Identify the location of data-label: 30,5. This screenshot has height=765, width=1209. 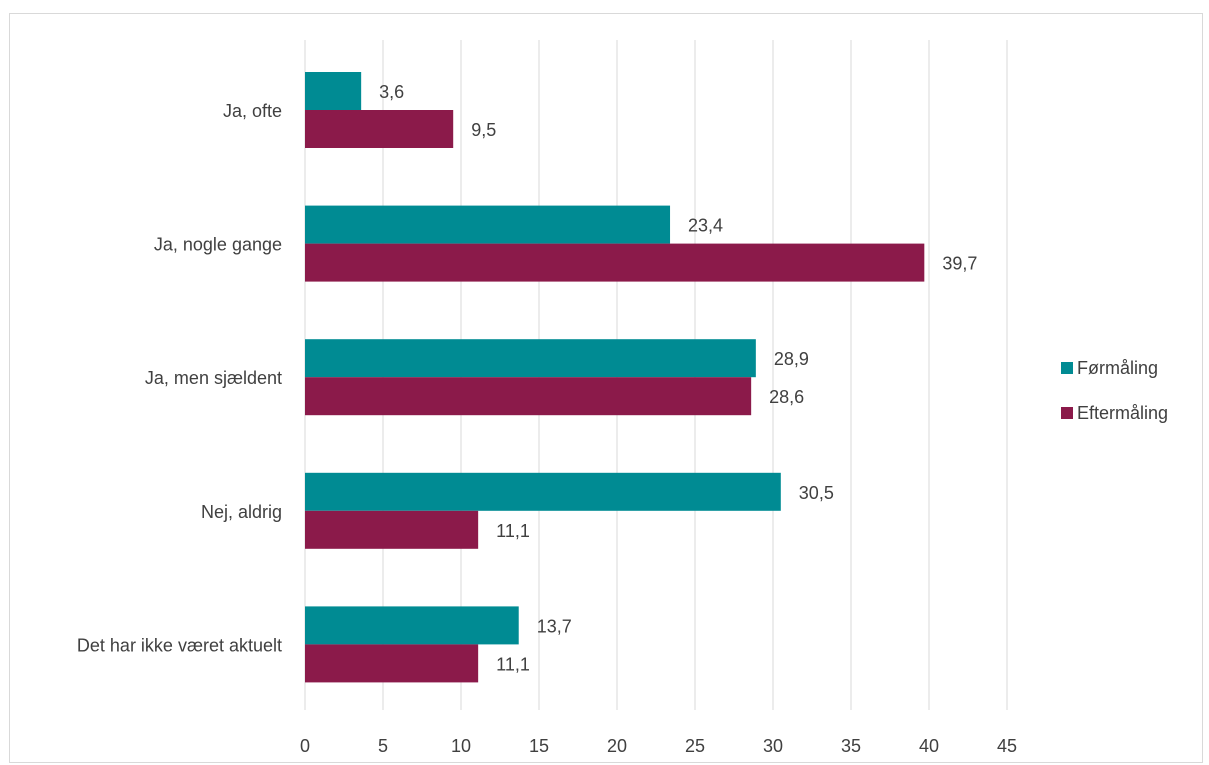
(816, 493).